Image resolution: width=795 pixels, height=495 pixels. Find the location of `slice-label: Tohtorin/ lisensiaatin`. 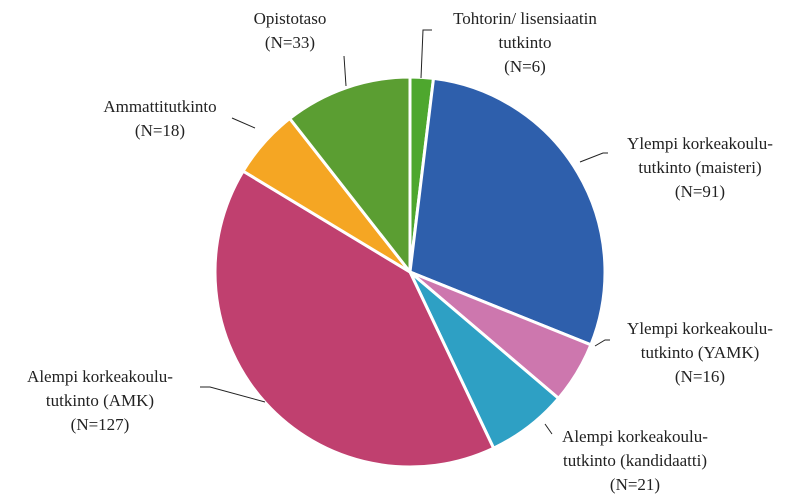

slice-label: Tohtorin/ lisensiaatin is located at coordinates (525, 18).